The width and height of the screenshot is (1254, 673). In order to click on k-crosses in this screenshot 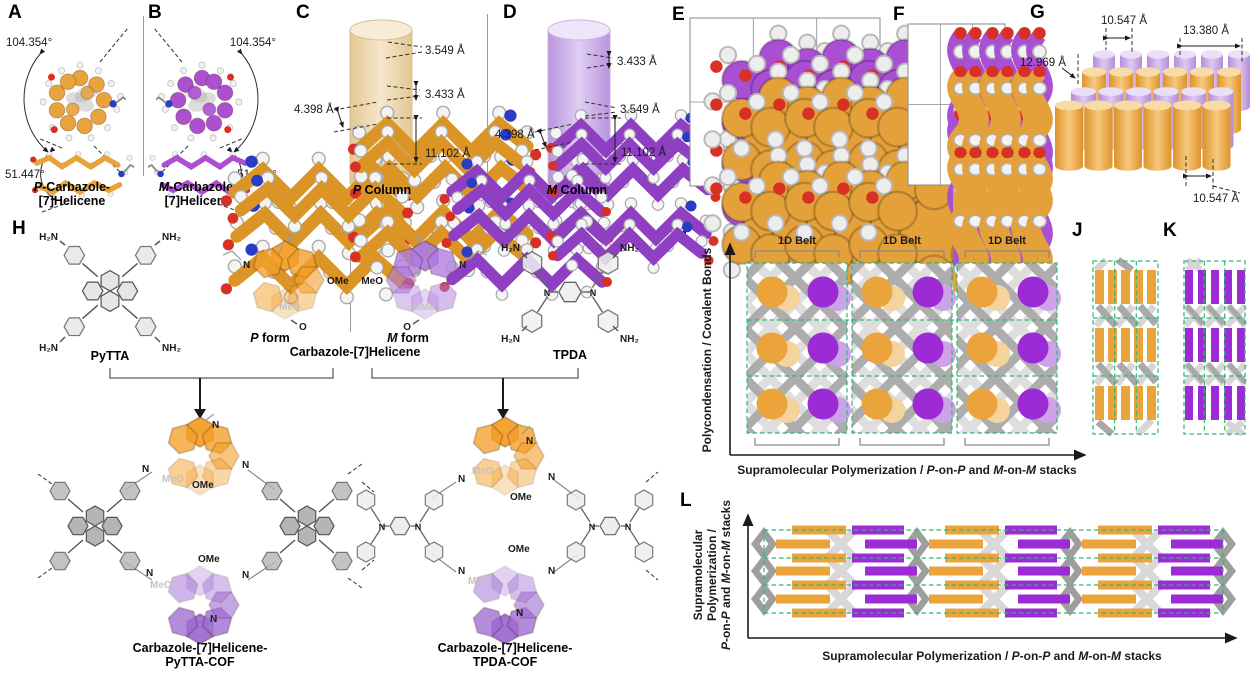, I will do `click(1215, 347)`.